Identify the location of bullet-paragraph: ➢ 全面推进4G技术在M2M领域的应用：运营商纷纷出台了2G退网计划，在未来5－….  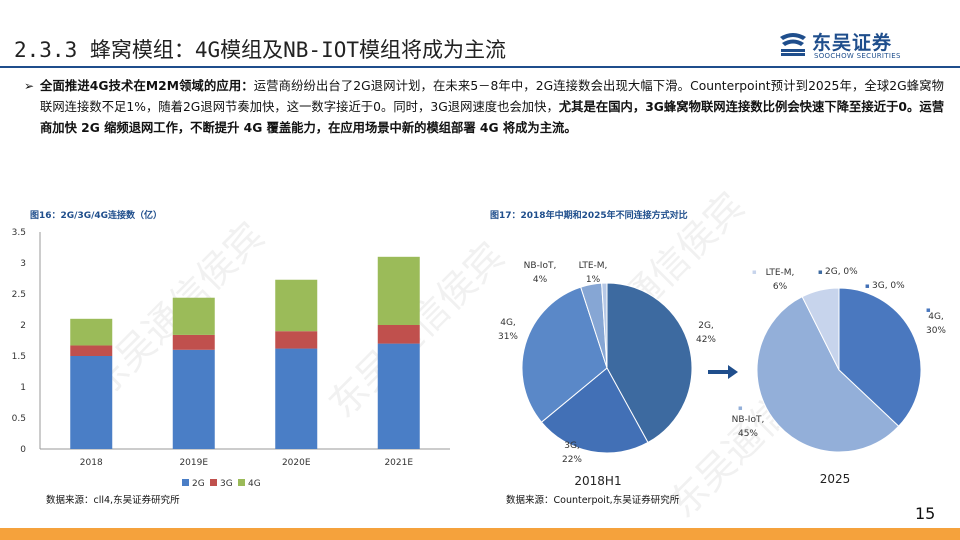
(484, 107).